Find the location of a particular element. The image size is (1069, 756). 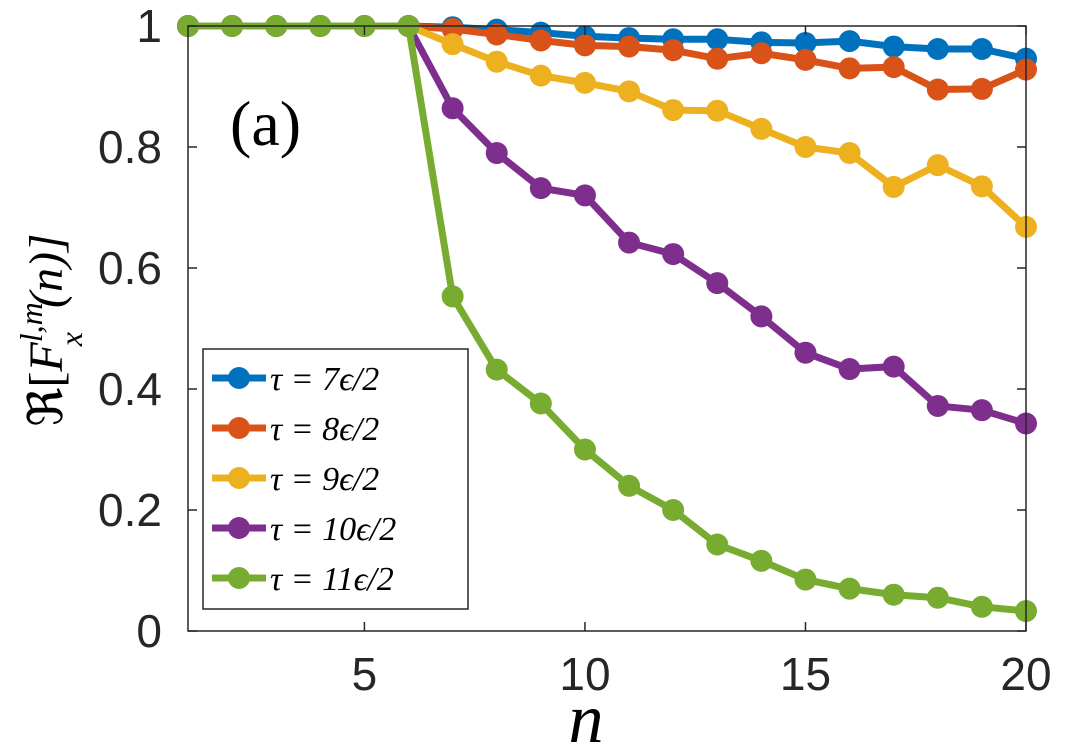

x-tick-label: 5 is located at coordinates (365, 674).